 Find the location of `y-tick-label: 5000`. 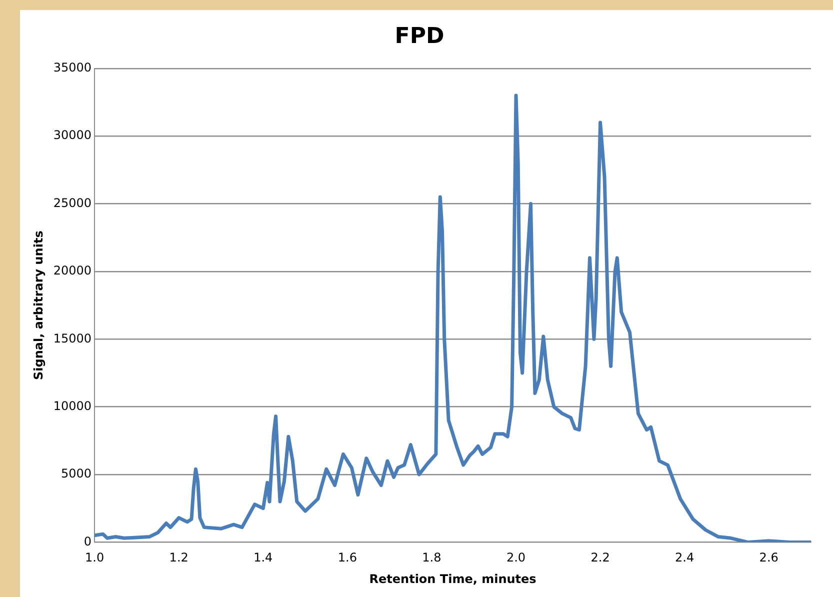

y-tick-label: 5000 is located at coordinates (76, 473).